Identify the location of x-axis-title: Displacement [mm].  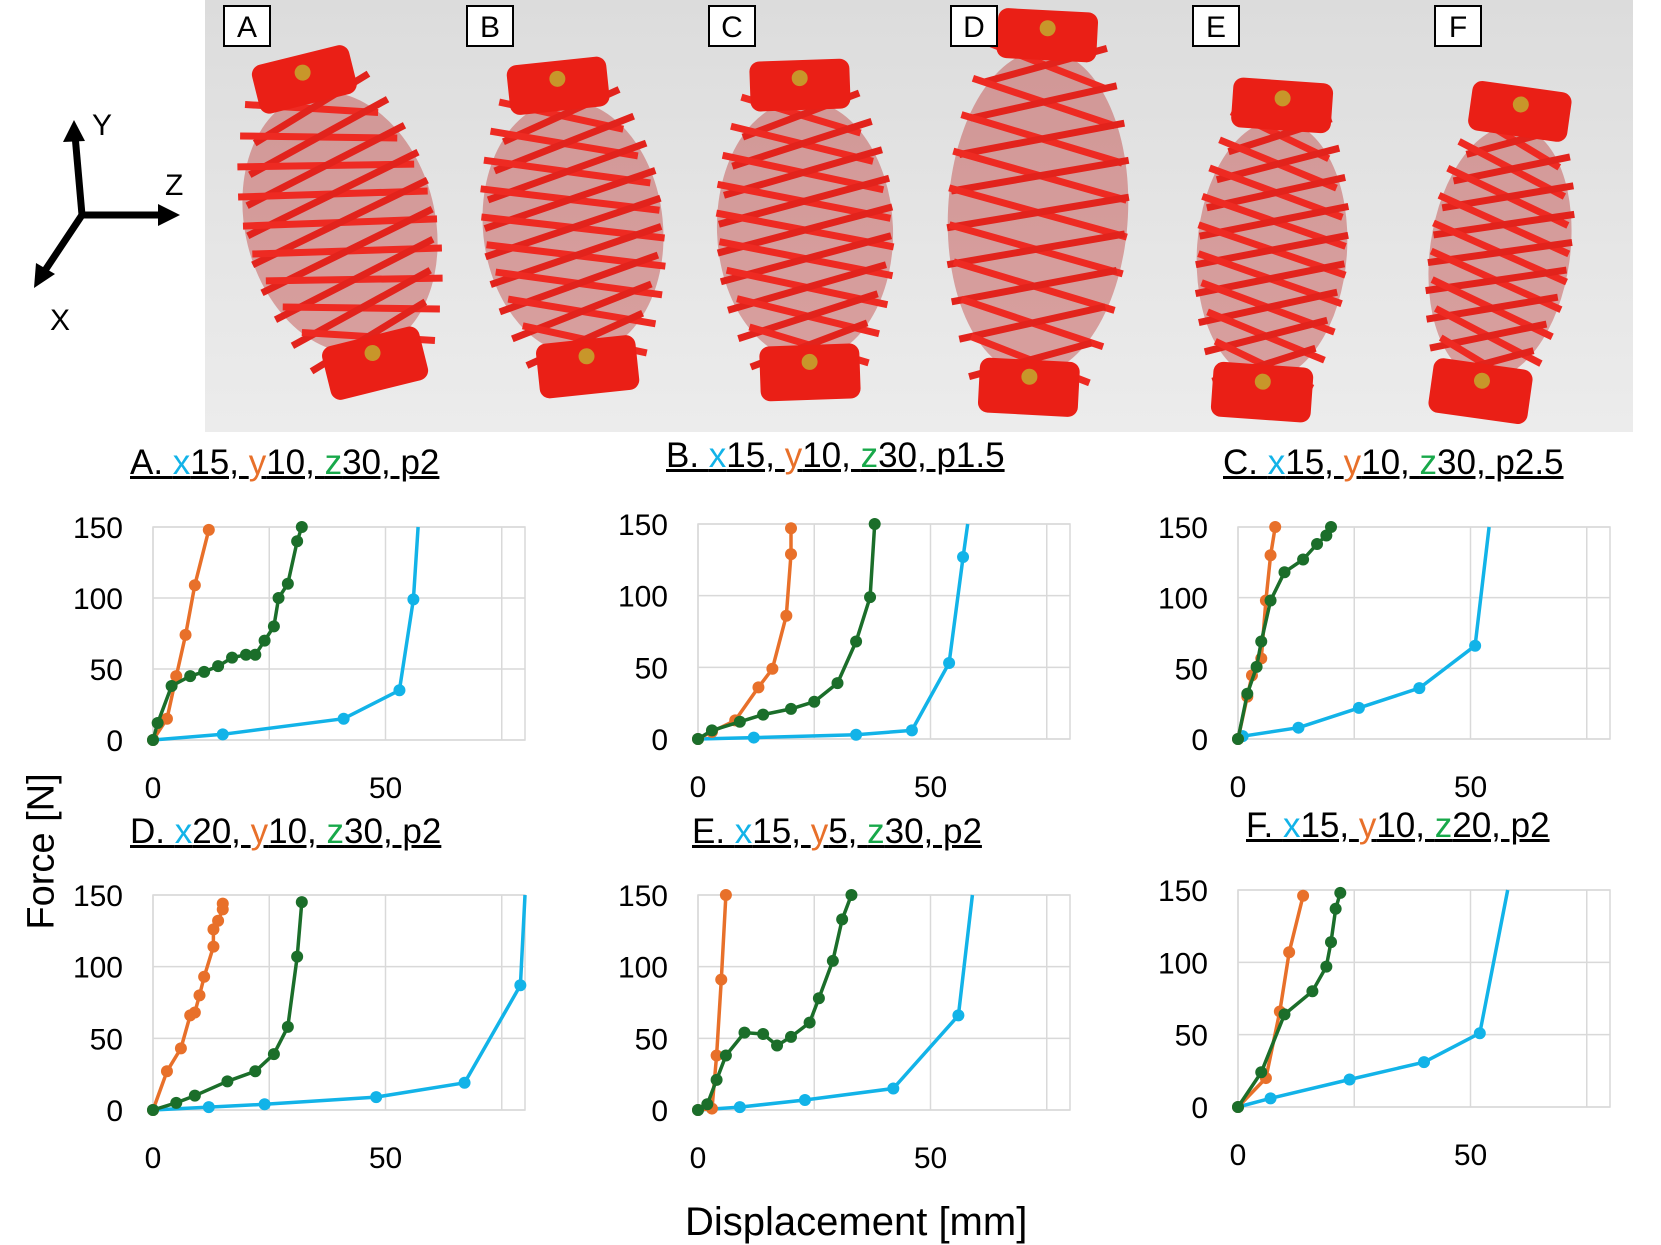
(856, 1222).